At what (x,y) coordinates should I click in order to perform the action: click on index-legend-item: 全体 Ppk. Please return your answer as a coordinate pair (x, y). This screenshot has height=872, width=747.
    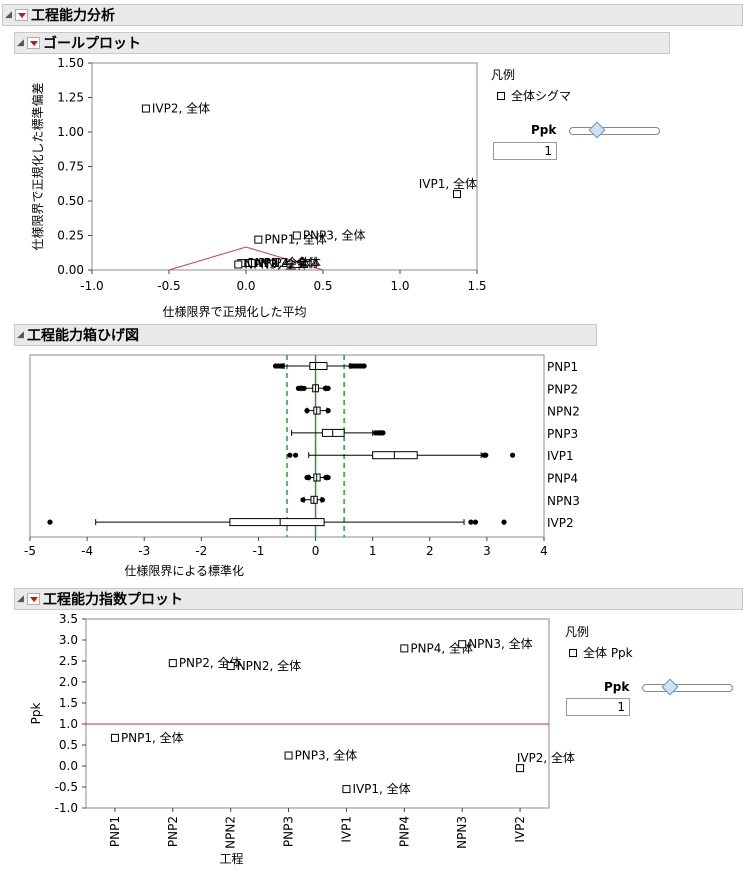
    Looking at the image, I should click on (601, 652).